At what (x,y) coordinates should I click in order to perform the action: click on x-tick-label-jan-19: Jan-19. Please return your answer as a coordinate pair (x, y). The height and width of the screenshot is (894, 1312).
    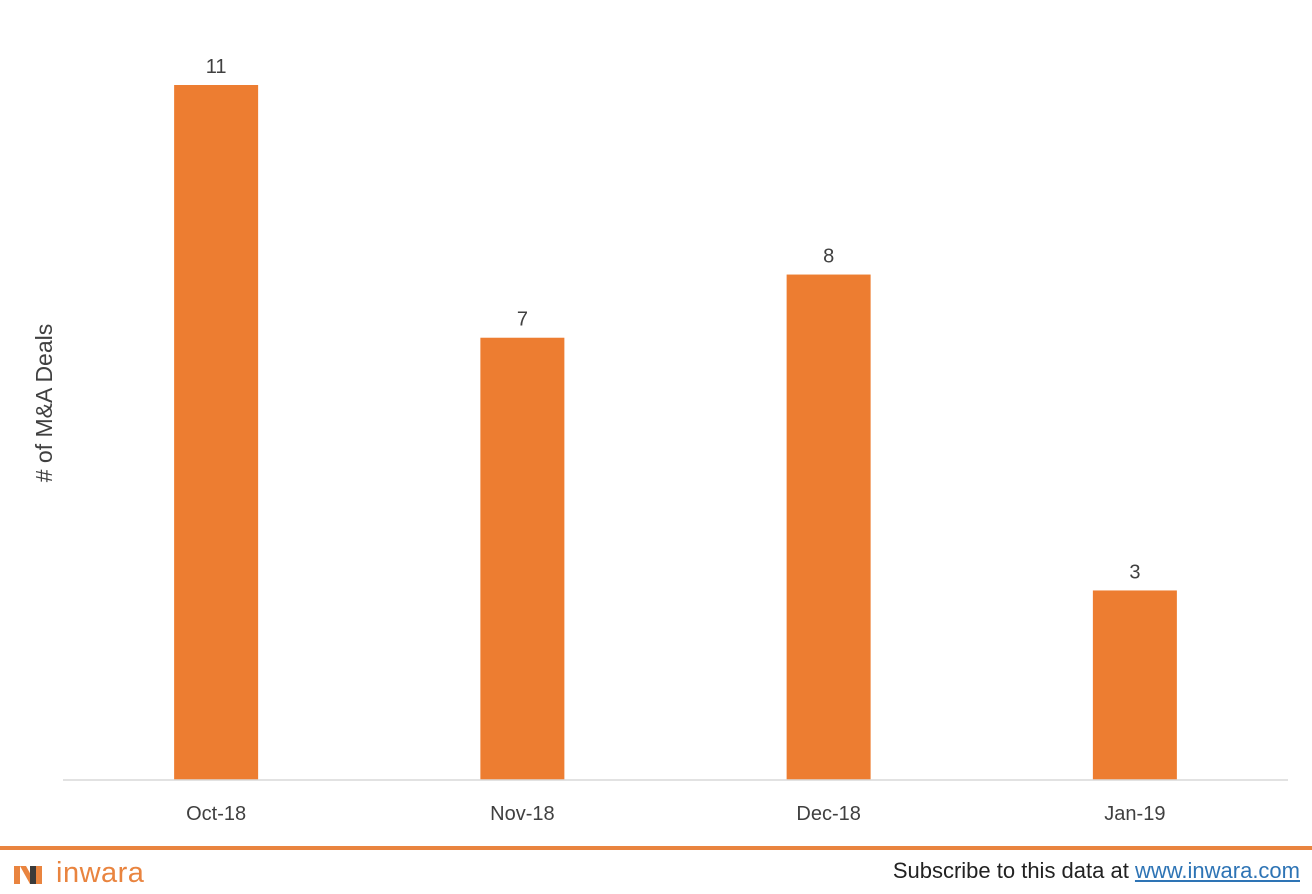
    Looking at the image, I should click on (1134, 814).